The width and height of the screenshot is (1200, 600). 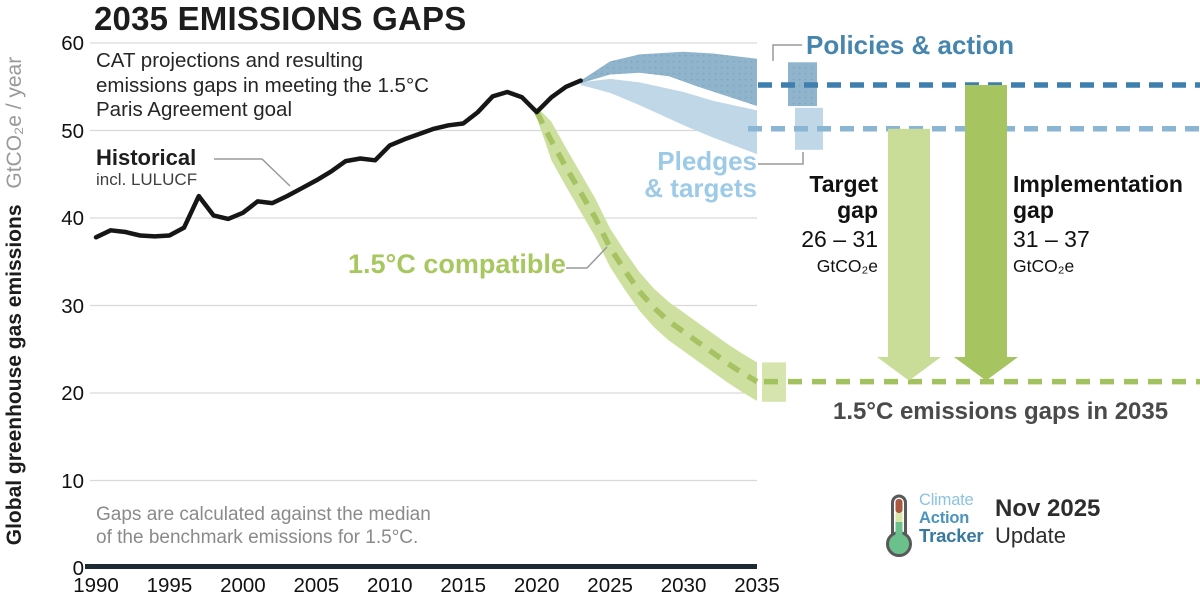 What do you see at coordinates (72, 306) in the screenshot?
I see `y-tick-30: 30` at bounding box center [72, 306].